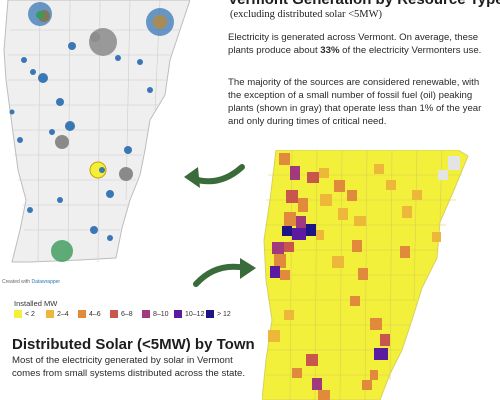 This screenshot has width=500, height=400. What do you see at coordinates (364, 4) in the screenshot?
I see `top-title: Vermont Generation by Resource Type` at bounding box center [364, 4].